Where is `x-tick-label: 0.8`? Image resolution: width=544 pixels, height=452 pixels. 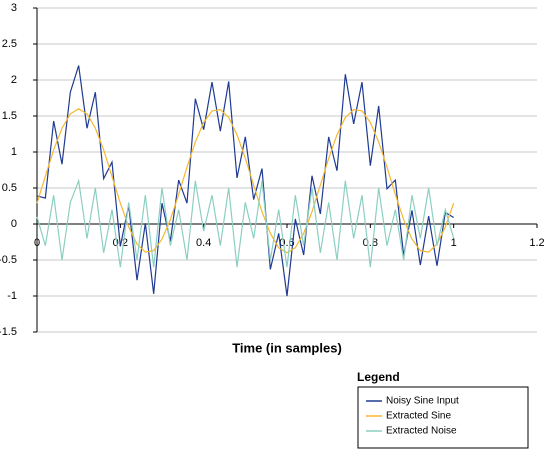 x-tick-label: 0.8 is located at coordinates (370, 243).